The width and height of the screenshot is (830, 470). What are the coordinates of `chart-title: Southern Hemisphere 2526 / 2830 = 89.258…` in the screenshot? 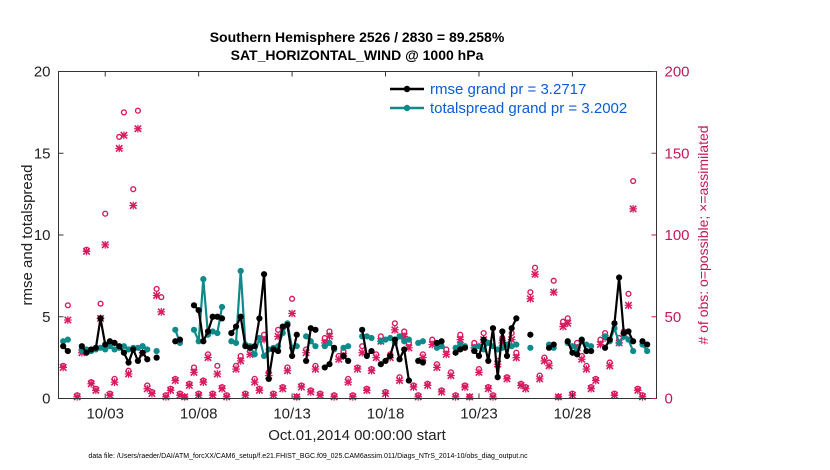 It's located at (357, 37).